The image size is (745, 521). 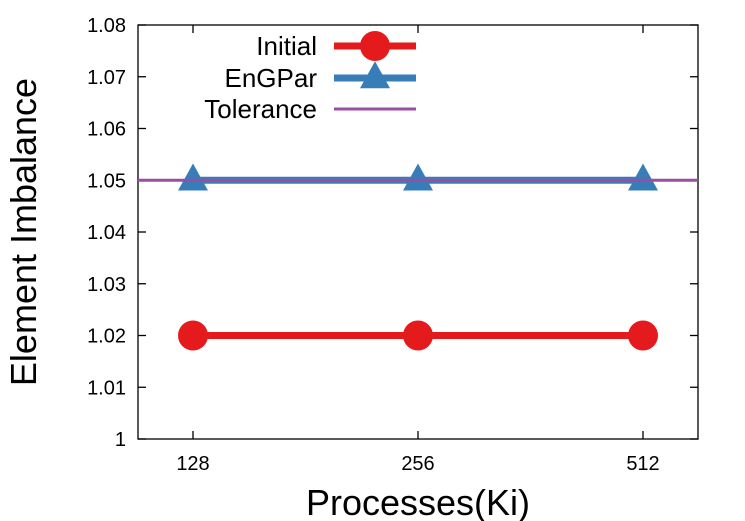 I want to click on y-tick-label: 1.01, so click(x=106, y=388).